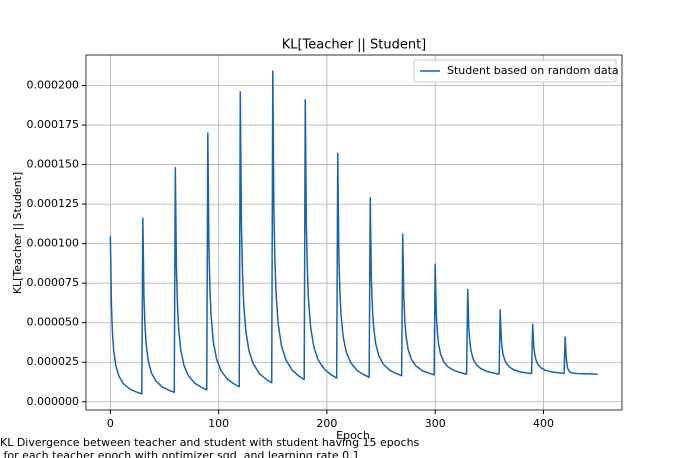  Describe the element at coordinates (543, 423) in the screenshot. I see `x-tick-label: 400` at that location.